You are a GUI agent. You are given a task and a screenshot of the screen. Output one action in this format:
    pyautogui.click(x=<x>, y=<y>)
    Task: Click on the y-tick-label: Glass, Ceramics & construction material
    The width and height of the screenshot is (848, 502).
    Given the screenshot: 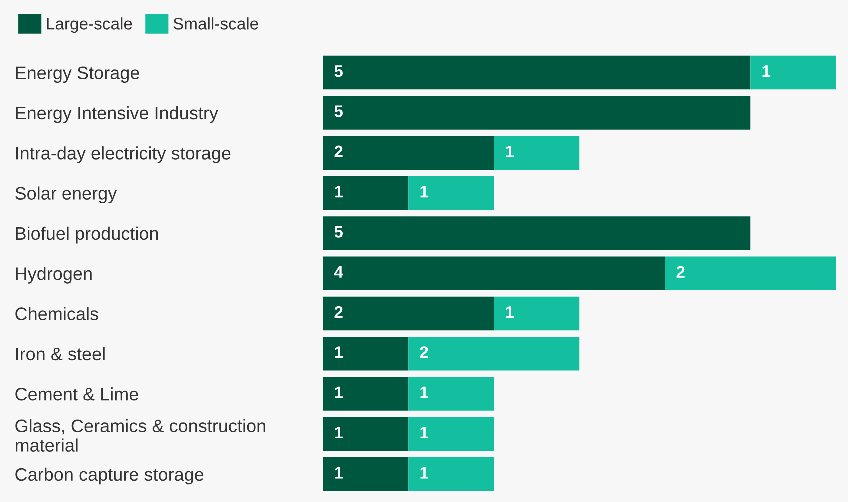 What is the action you would take?
    pyautogui.click(x=141, y=435)
    